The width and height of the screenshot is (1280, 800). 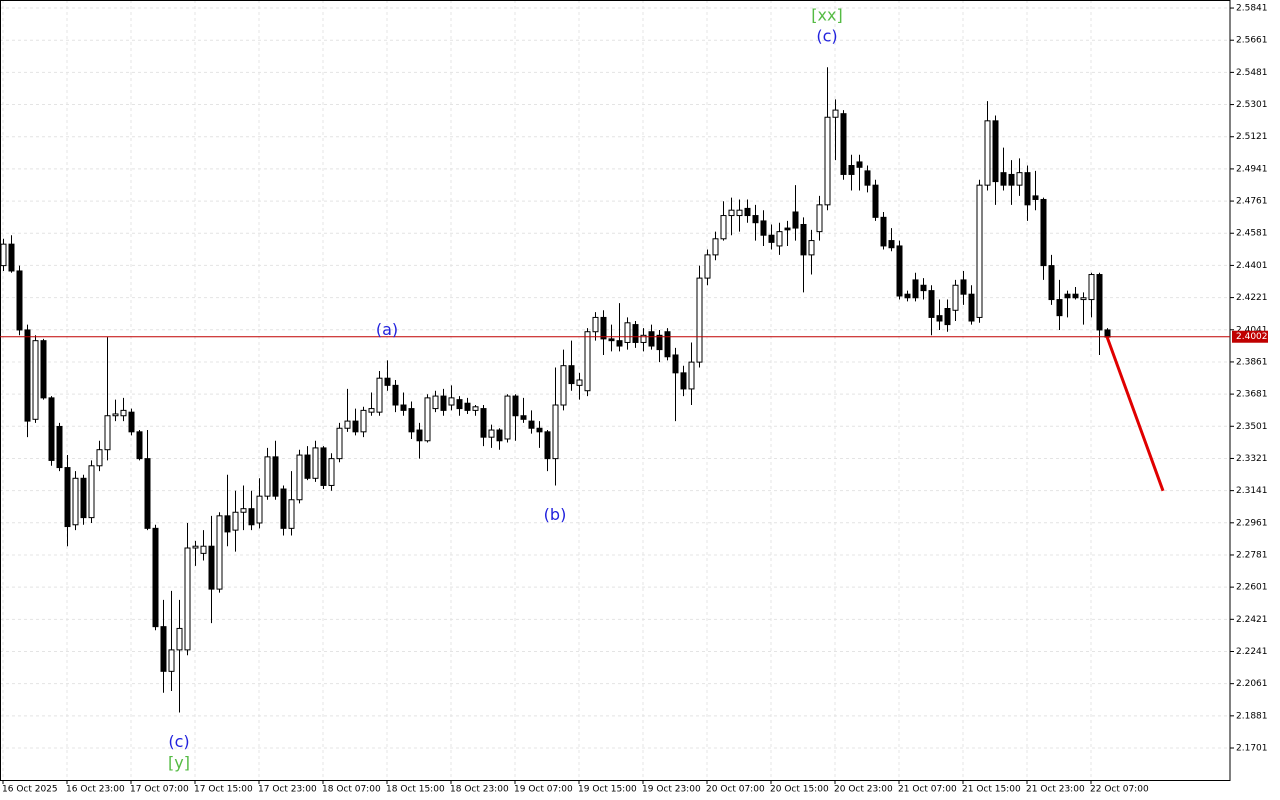 I want to click on x-tick-label: 18 Oct 15:00, so click(x=415, y=790).